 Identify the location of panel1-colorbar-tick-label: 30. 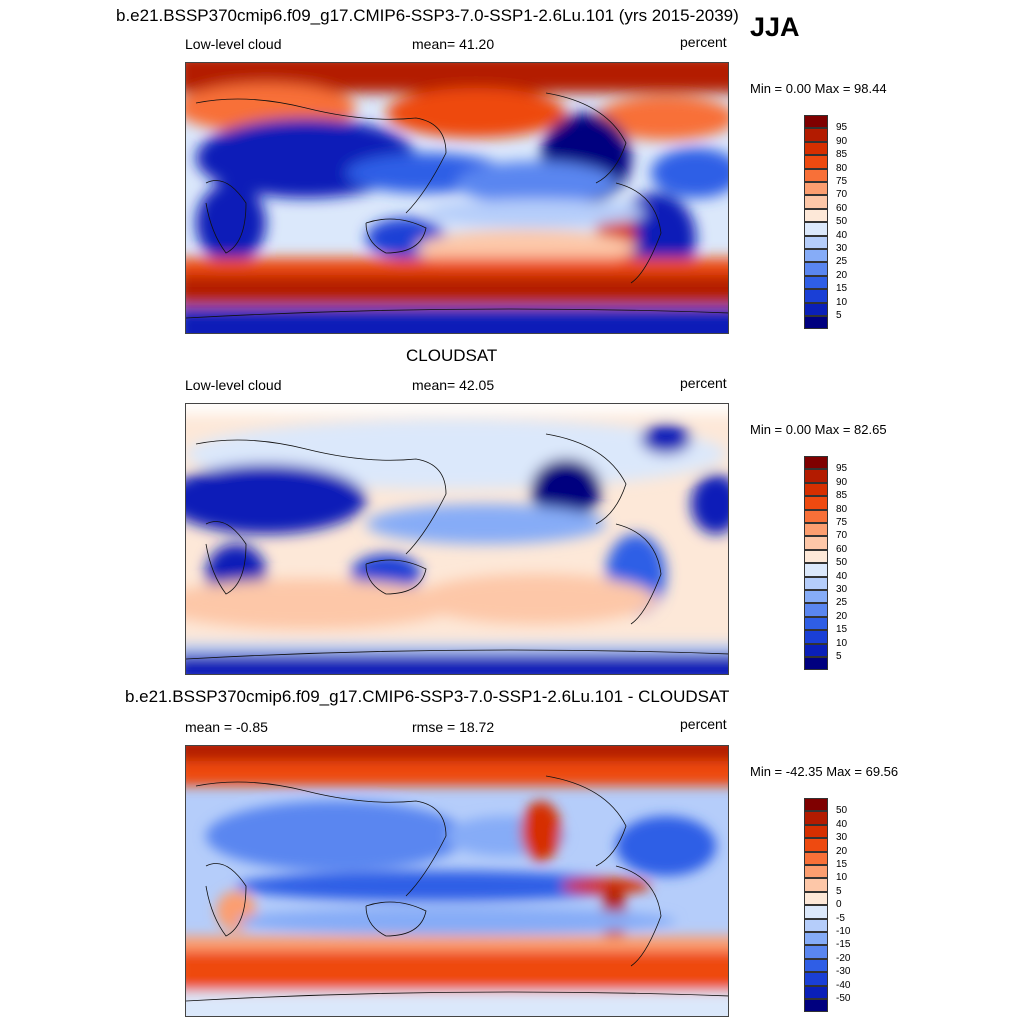
(842, 248).